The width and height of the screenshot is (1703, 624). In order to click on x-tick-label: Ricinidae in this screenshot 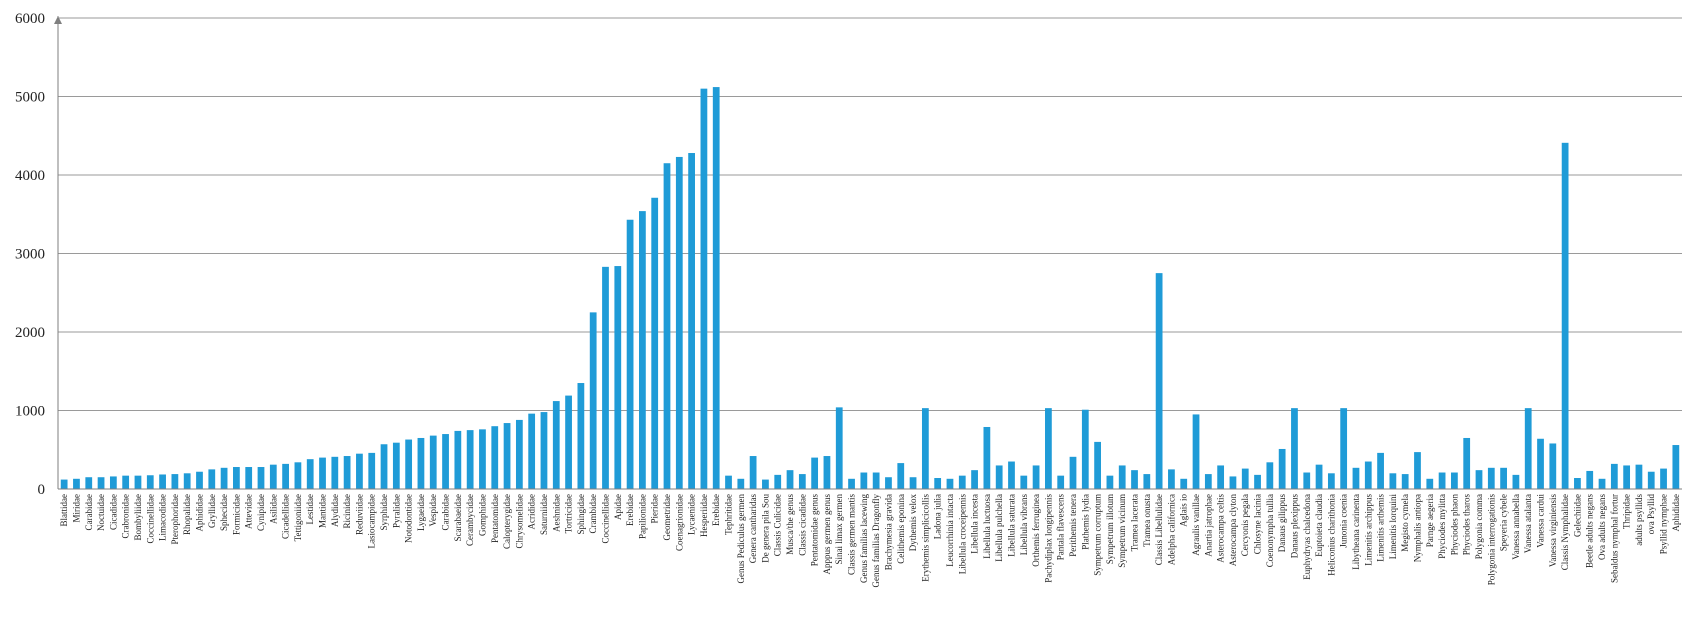, I will do `click(347, 511)`.